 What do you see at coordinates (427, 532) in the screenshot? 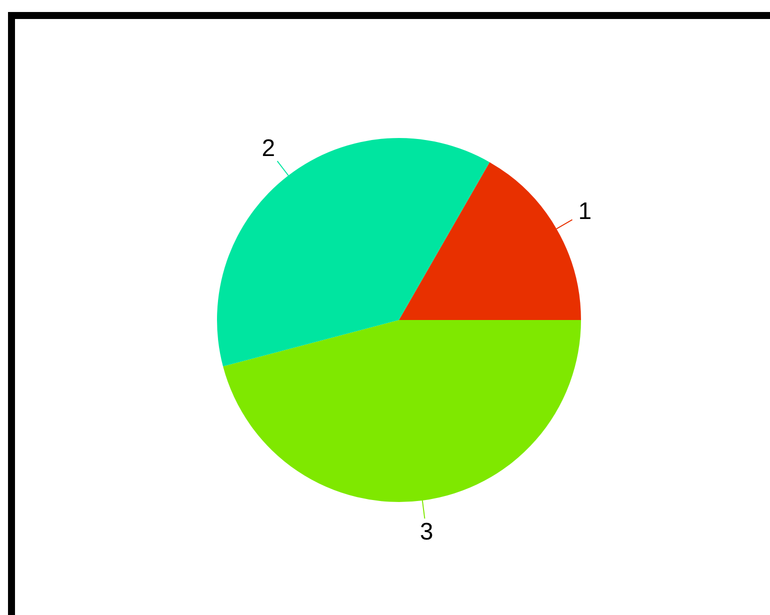
I see `slice-label: 3` at bounding box center [427, 532].